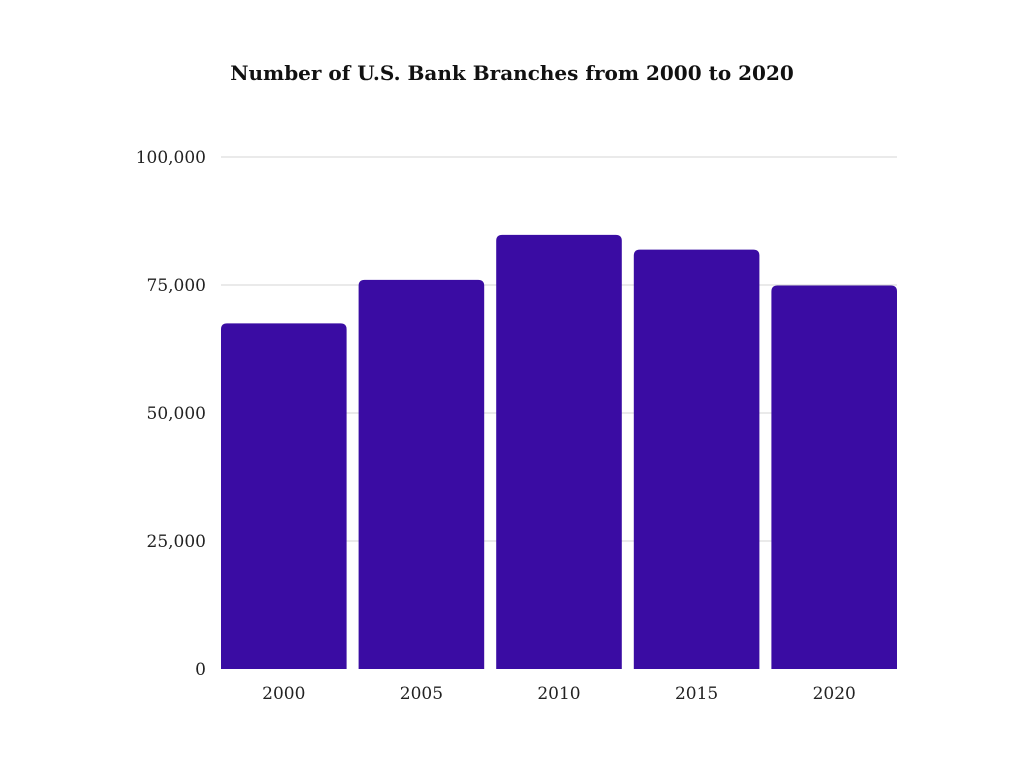 Image resolution: width=1024 pixels, height=768 pixels. I want to click on y-tick-label: 75,000, so click(176, 286).